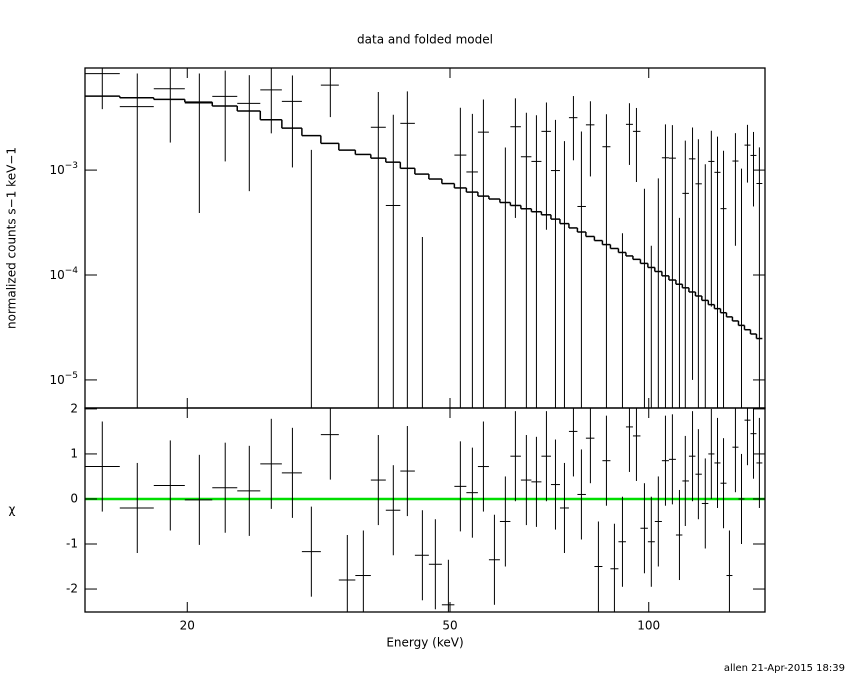 The image size is (850, 680). I want to click on x-tick-label: 50, so click(449, 626).